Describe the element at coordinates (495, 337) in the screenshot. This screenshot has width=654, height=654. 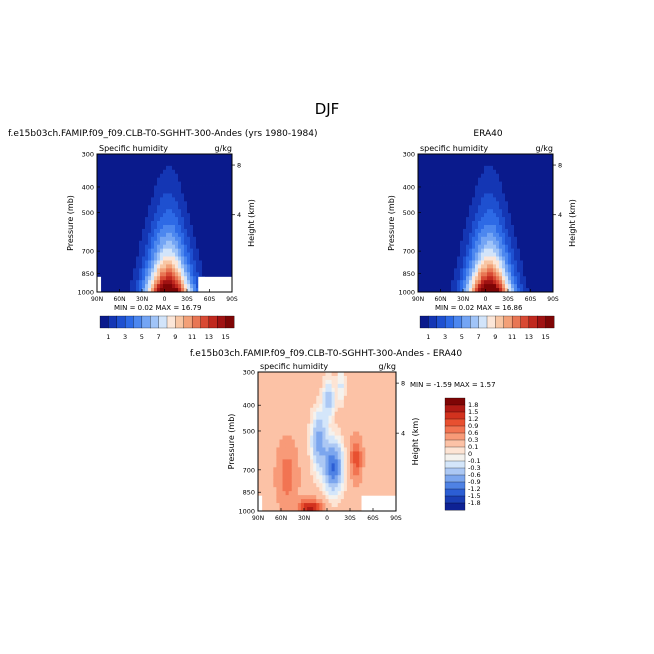
I see `colorbar-tick-label: 9` at that location.